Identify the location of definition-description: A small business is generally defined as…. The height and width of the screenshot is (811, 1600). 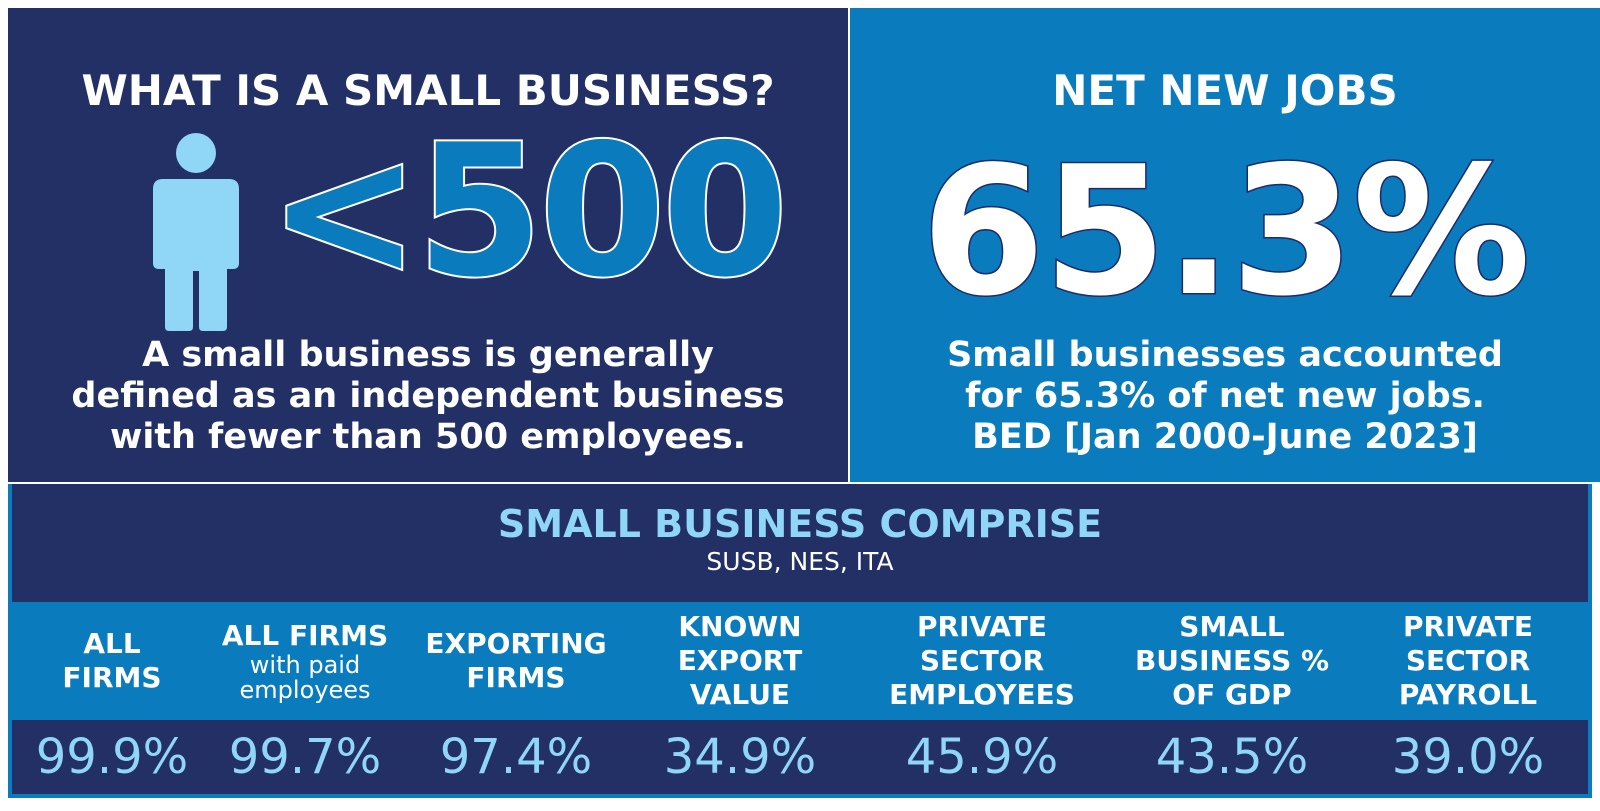
(428, 396).